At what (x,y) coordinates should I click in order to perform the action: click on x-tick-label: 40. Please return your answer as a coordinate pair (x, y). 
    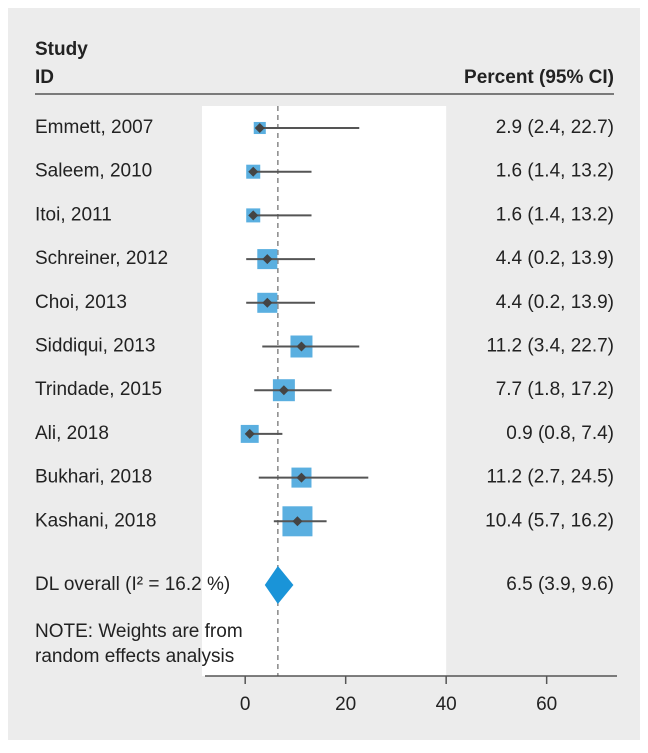
    Looking at the image, I should click on (446, 704).